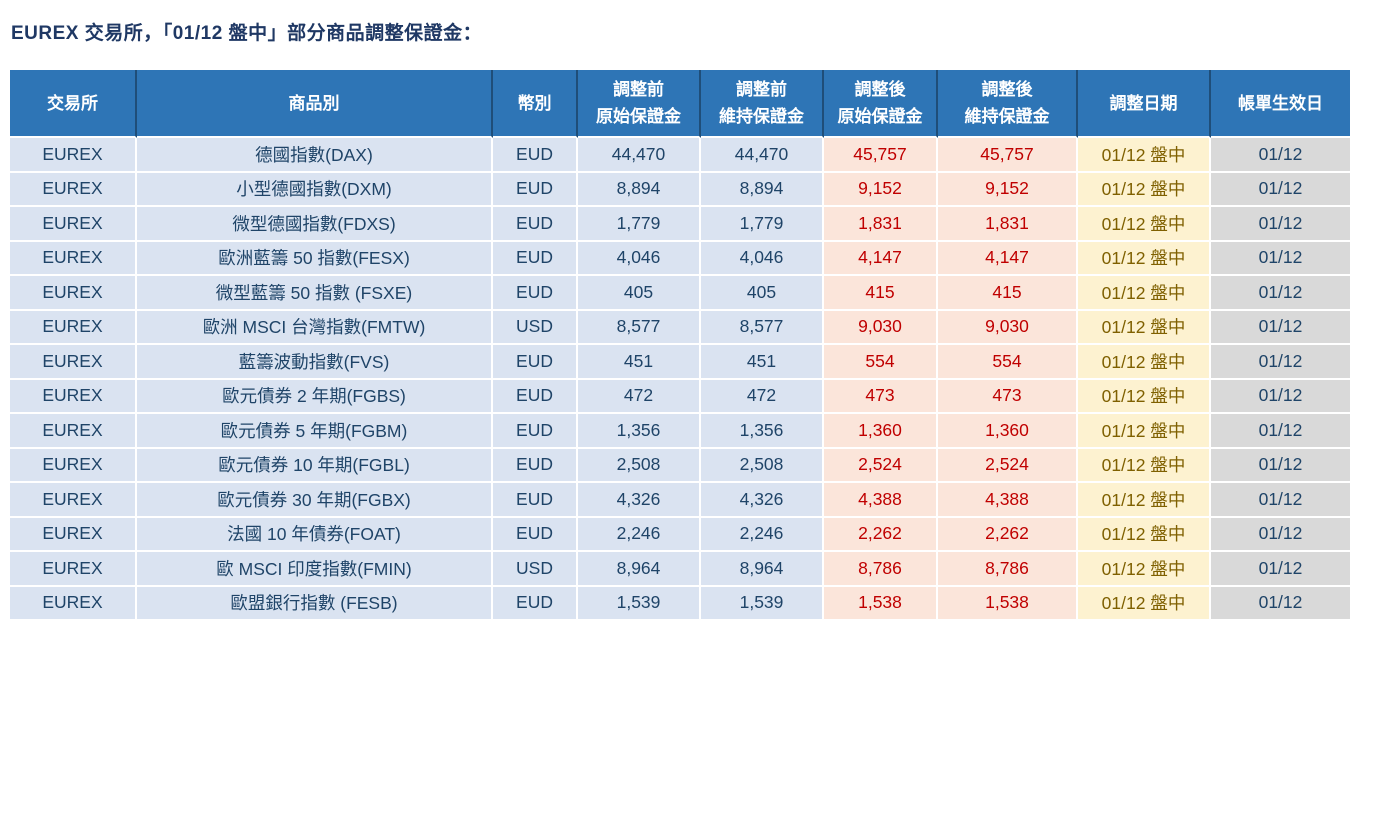 The width and height of the screenshot is (1387, 833). I want to click on col-header-post-initial-margin: 調整後 原始保證金, so click(881, 104).